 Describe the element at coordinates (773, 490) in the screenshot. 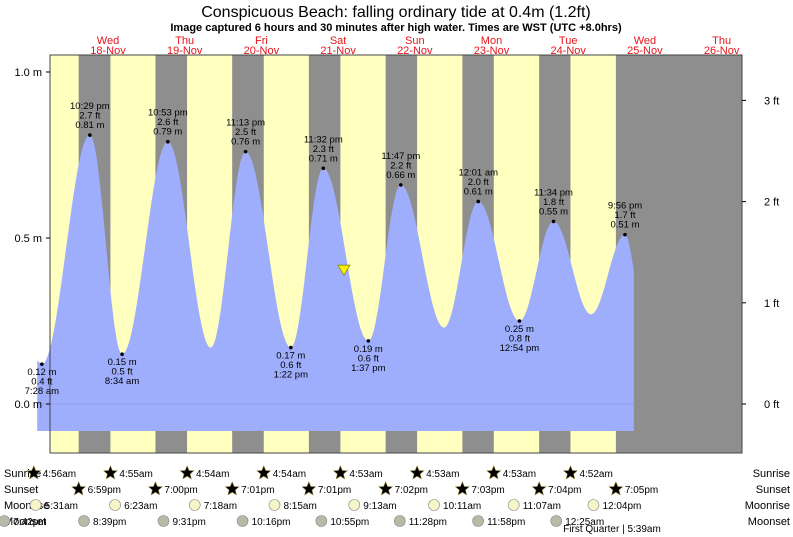

I see `row-label-right: Sunset` at that location.